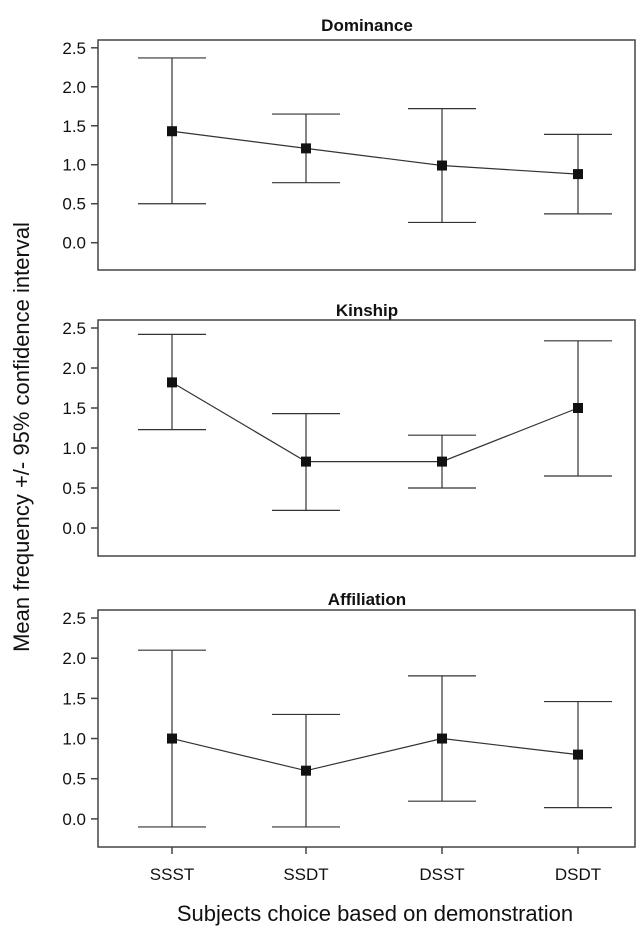  Describe the element at coordinates (367, 599) in the screenshot. I see `panel-title: Affiliation` at that location.